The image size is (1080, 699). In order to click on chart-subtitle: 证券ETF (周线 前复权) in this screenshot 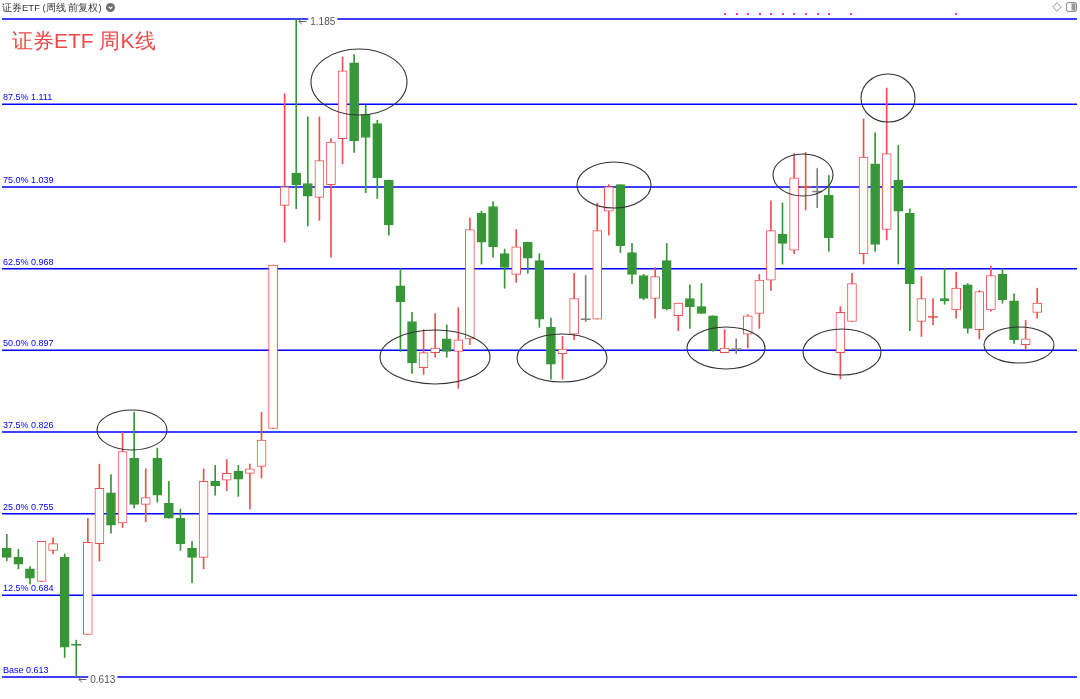, I will do `click(52, 7)`.